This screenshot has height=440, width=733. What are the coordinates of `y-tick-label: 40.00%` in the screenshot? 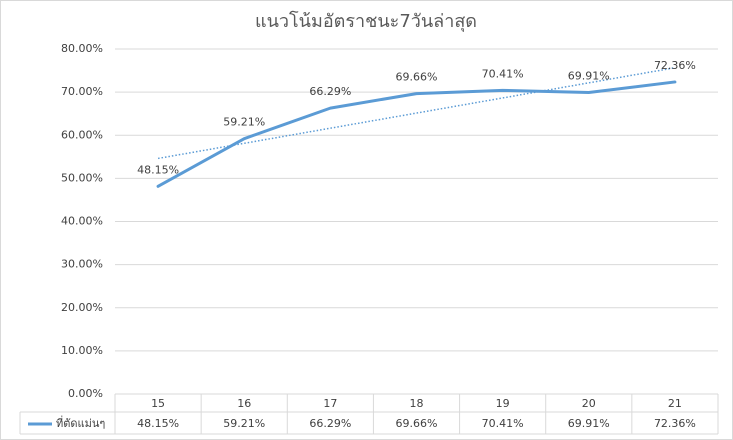 It's located at (82, 221).